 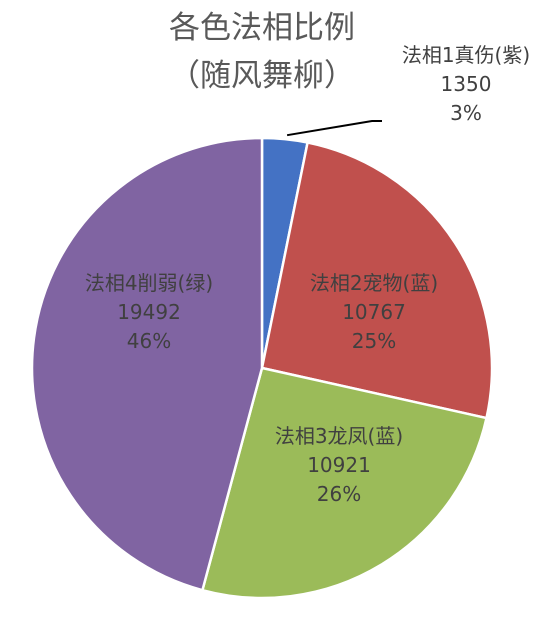 What do you see at coordinates (339, 494) in the screenshot?
I see `slice-3-percent-label: 26%` at bounding box center [339, 494].